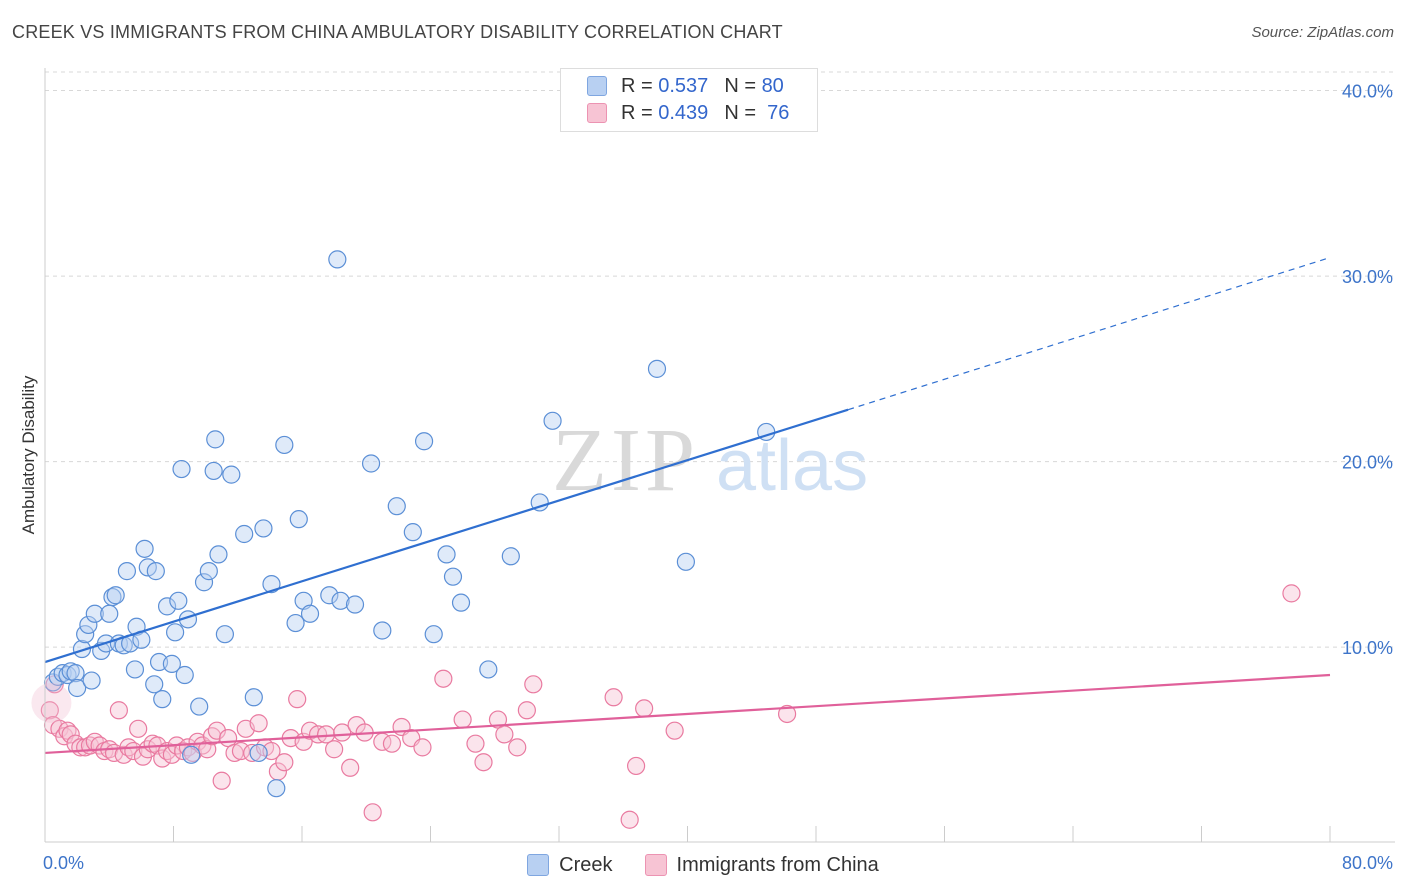 The width and height of the screenshot is (1406, 892). Describe the element at coordinates (1367, 863) in the screenshot. I see `x-tick-label: 80.0%` at that location.